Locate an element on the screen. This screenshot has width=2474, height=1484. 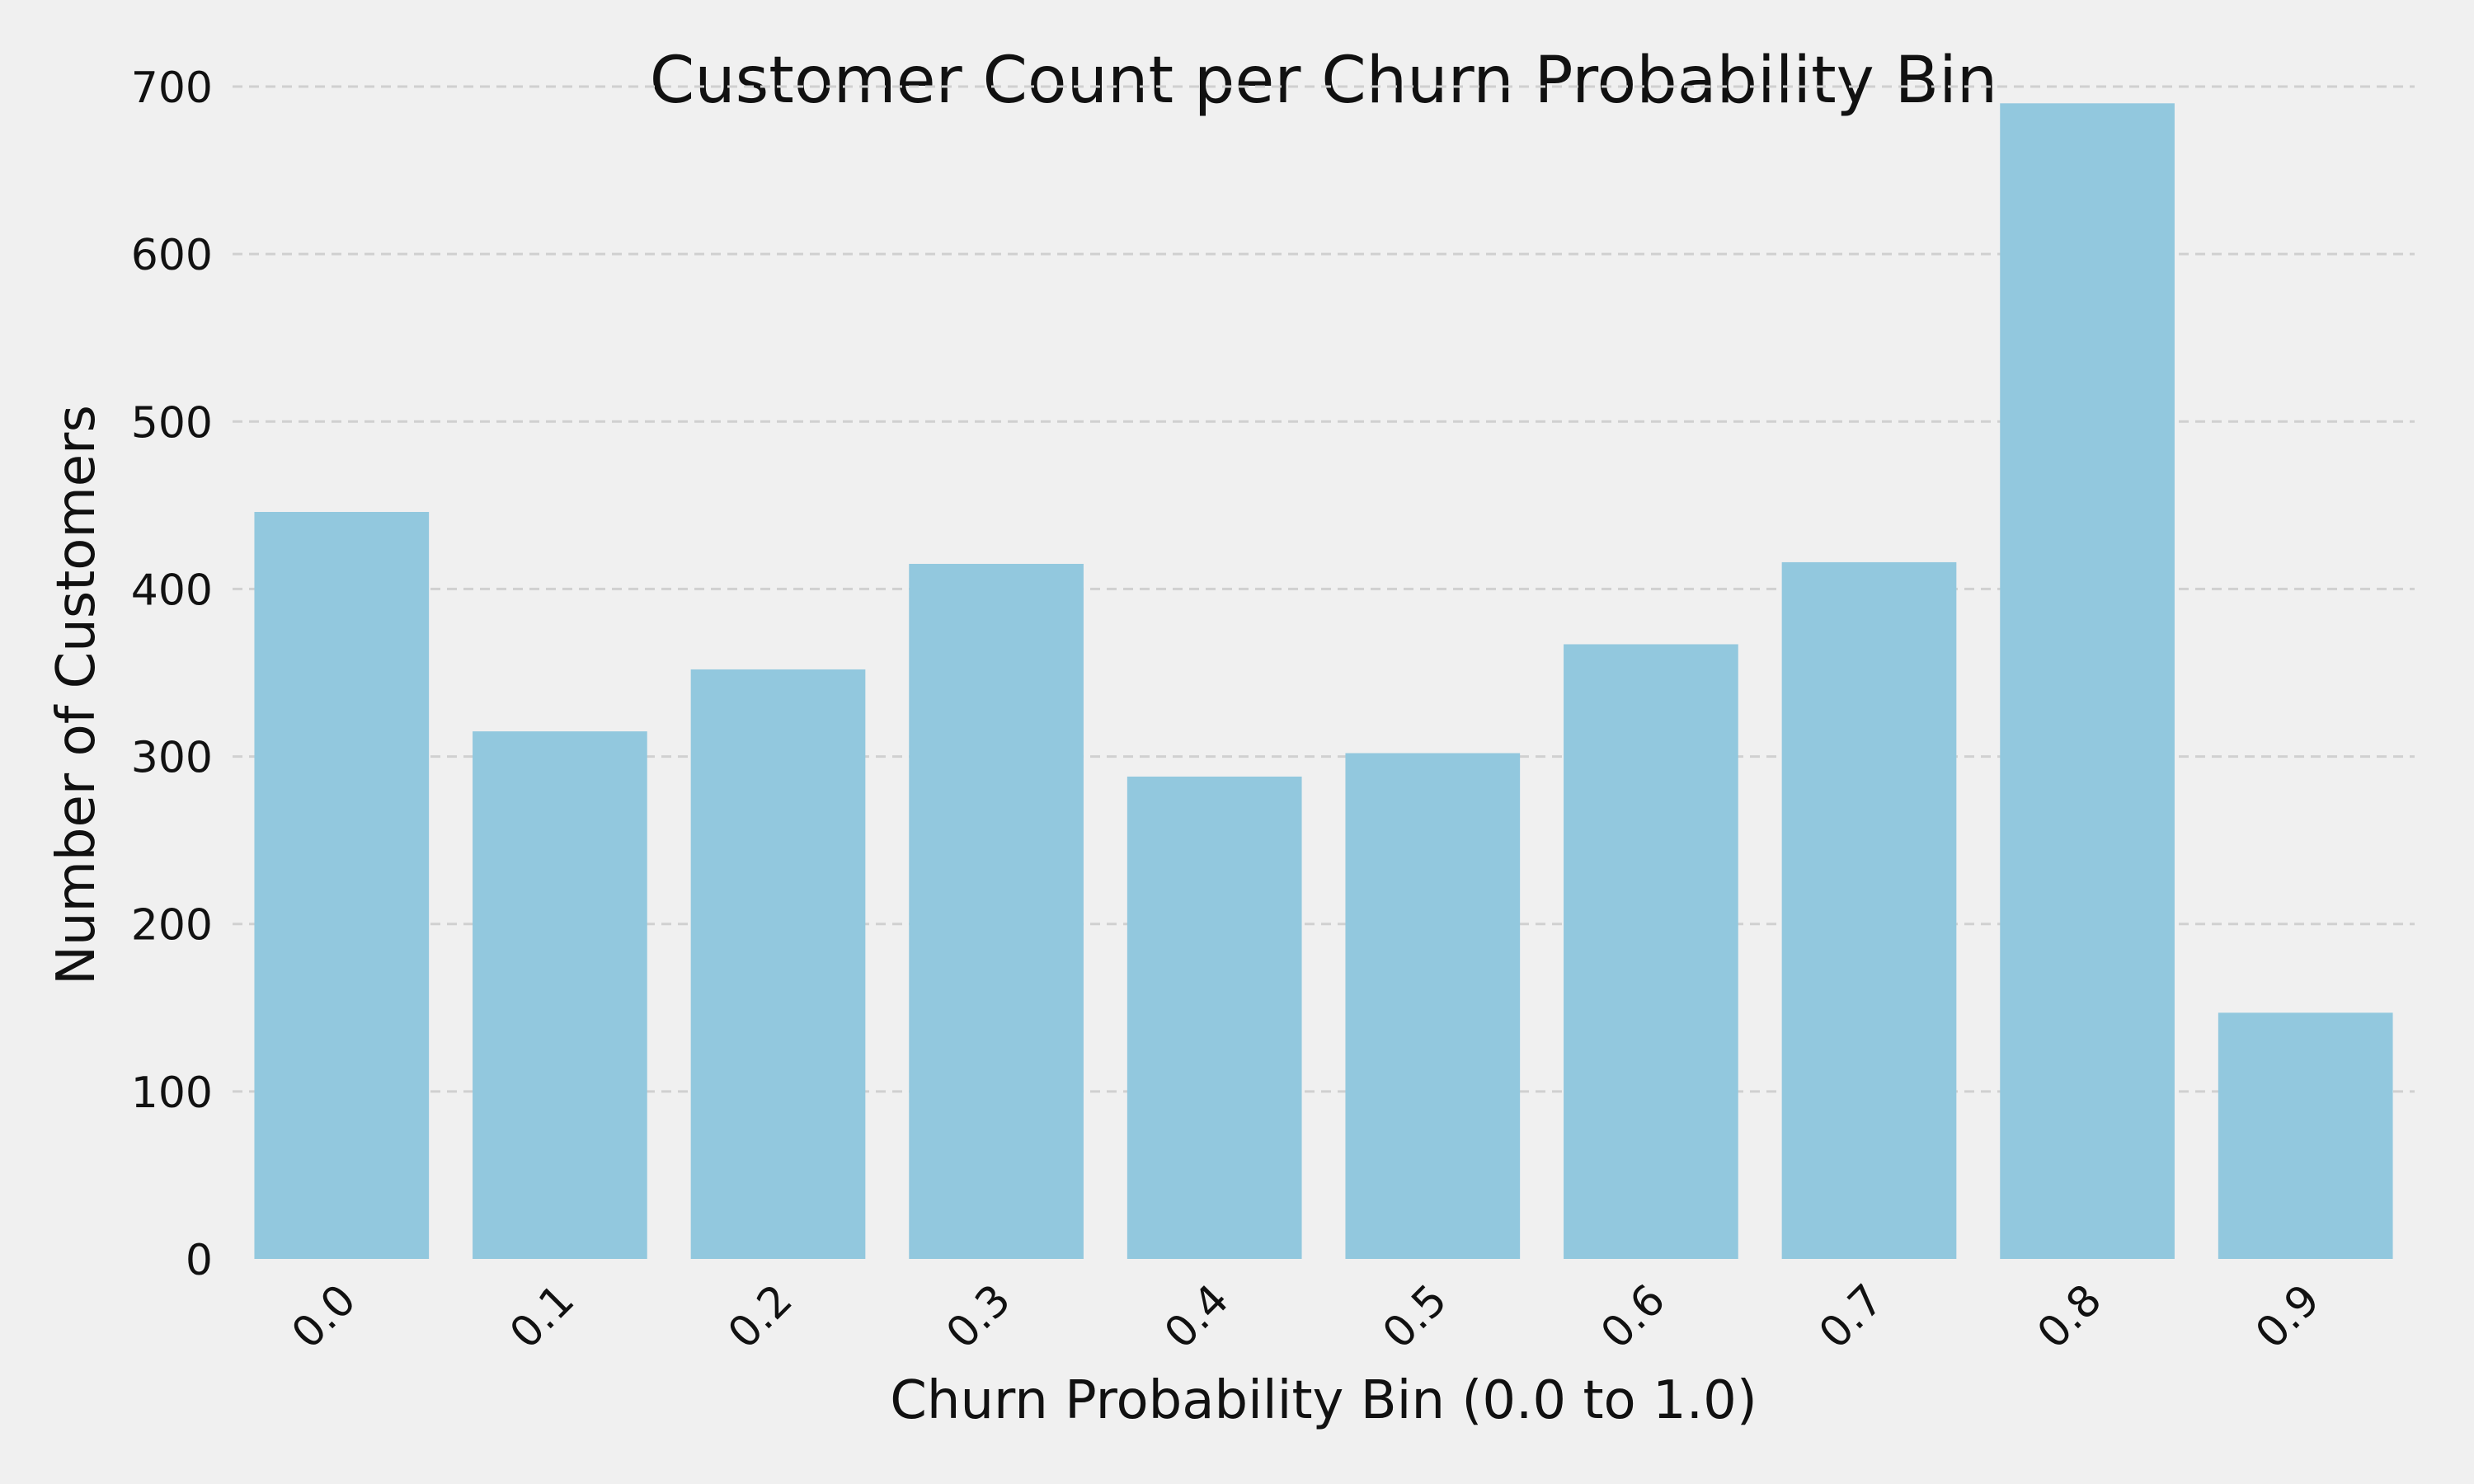
y-tick-label: 200 is located at coordinates (172, 926).